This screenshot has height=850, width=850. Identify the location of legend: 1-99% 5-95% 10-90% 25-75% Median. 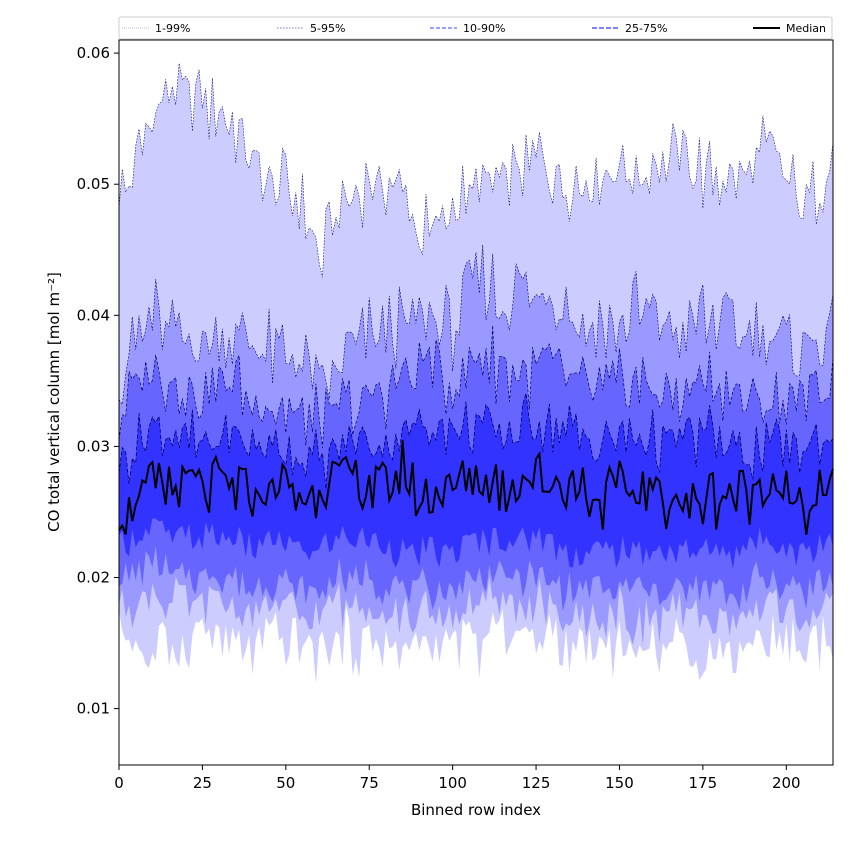
(475, 28).